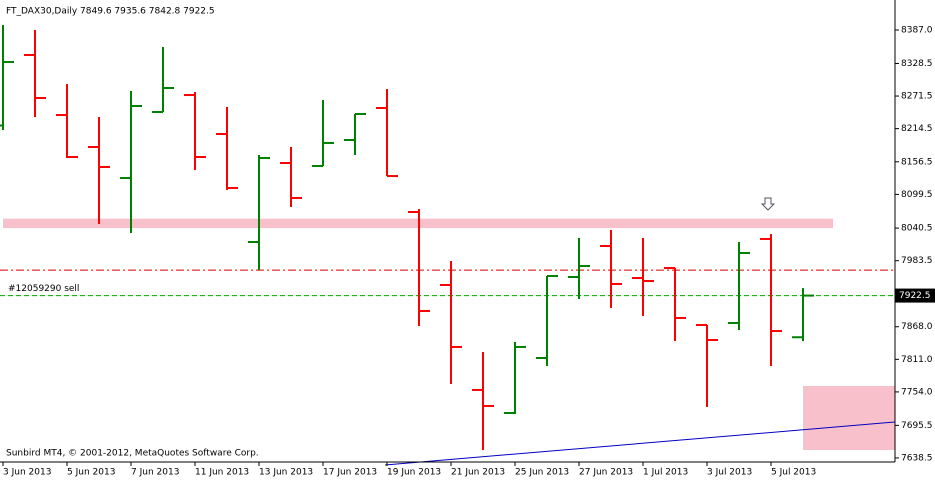  I want to click on price-box, so click(915, 295).